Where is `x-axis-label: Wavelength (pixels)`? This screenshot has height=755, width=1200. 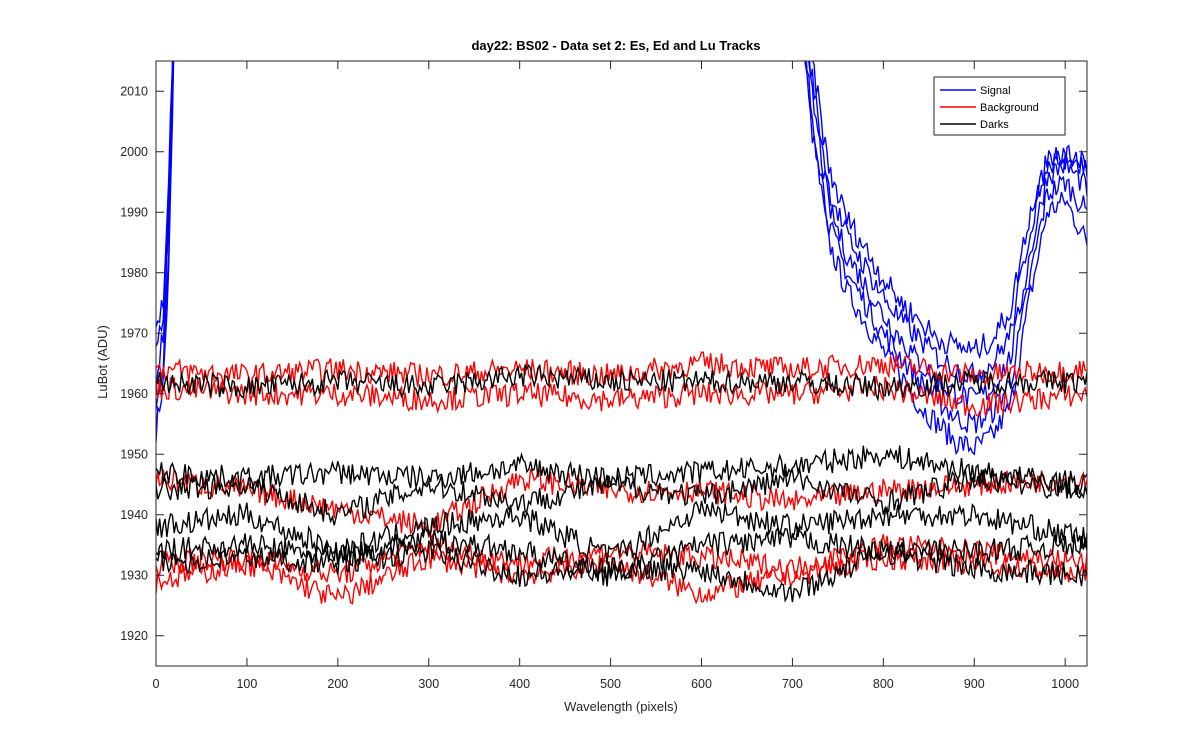 x-axis-label: Wavelength (pixels) is located at coordinates (621, 706).